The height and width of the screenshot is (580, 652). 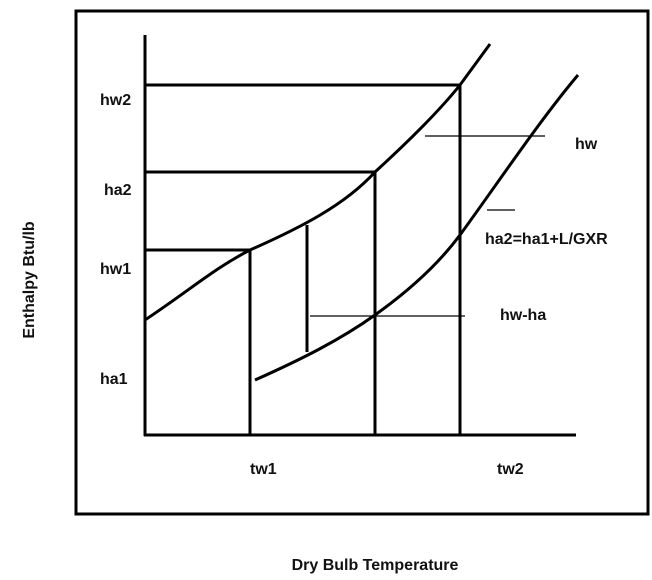 What do you see at coordinates (115, 100) in the screenshot?
I see `y-label: hw2` at bounding box center [115, 100].